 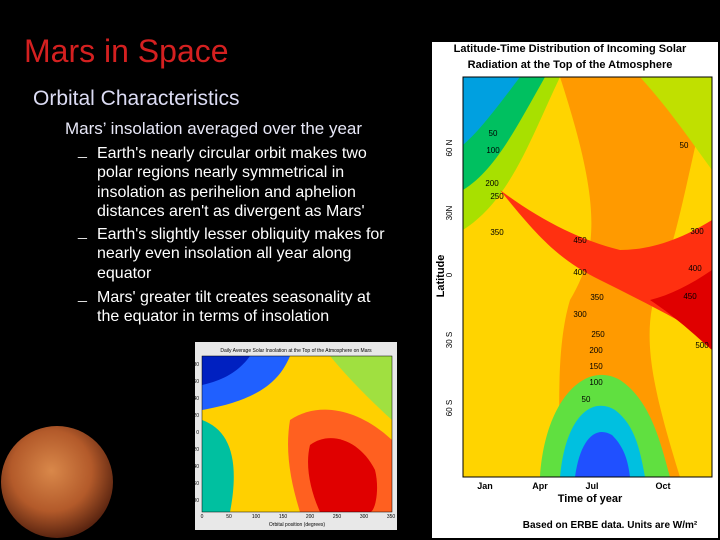 I want to click on subtitle: Orbital Characteristics, so click(x=136, y=98).